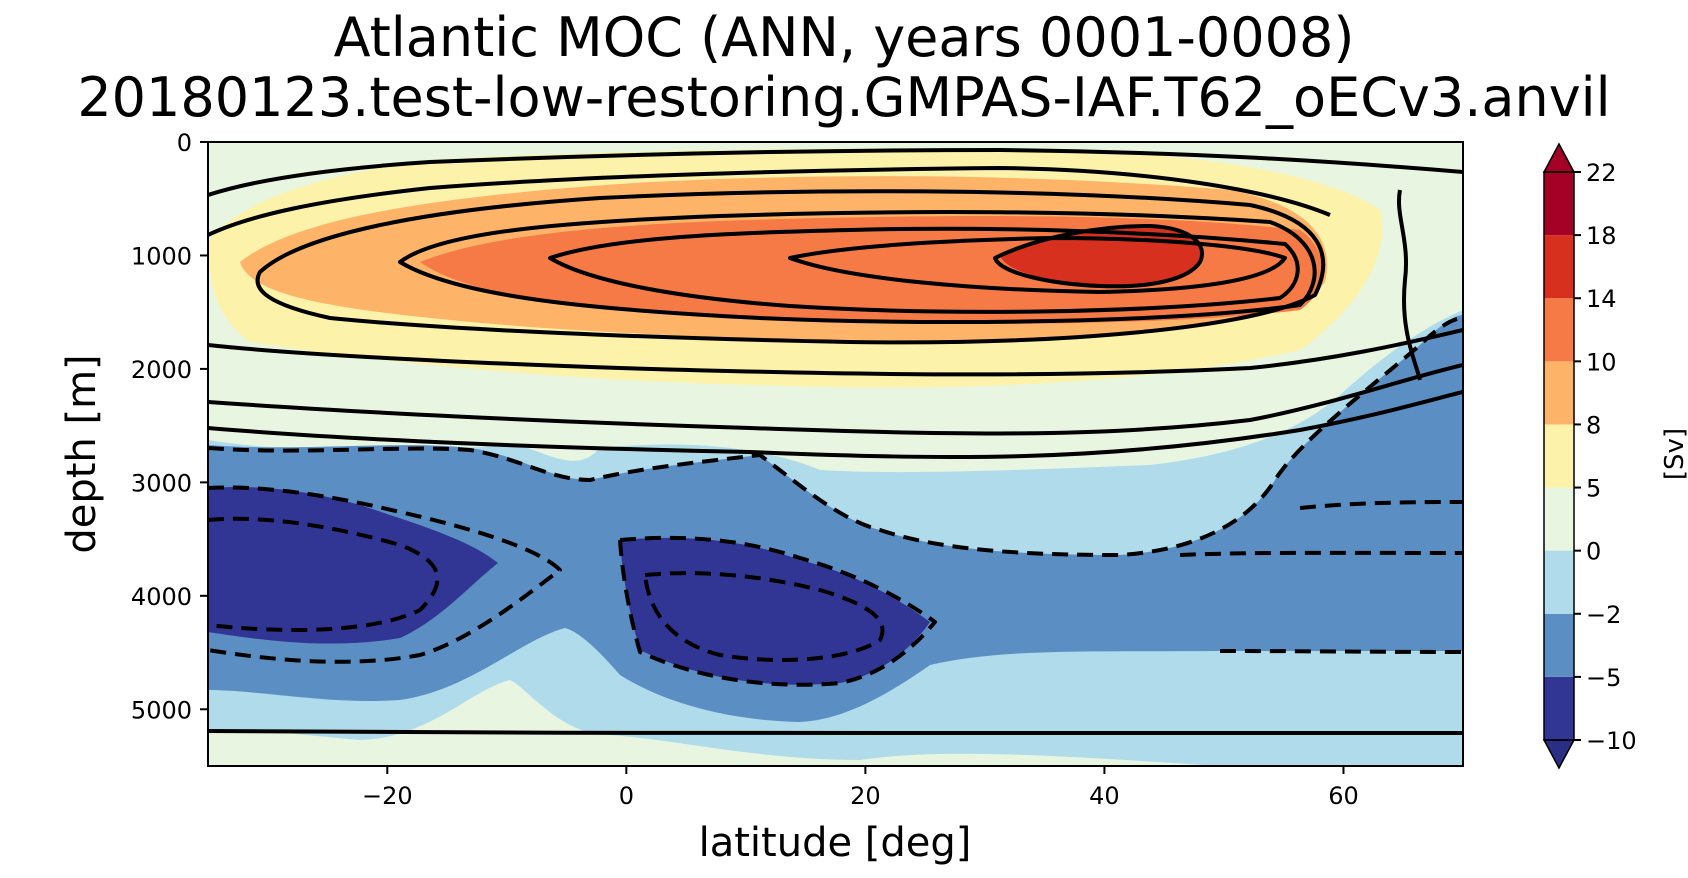  I want to click on colorbar-tick-label: 18, so click(1601, 236).